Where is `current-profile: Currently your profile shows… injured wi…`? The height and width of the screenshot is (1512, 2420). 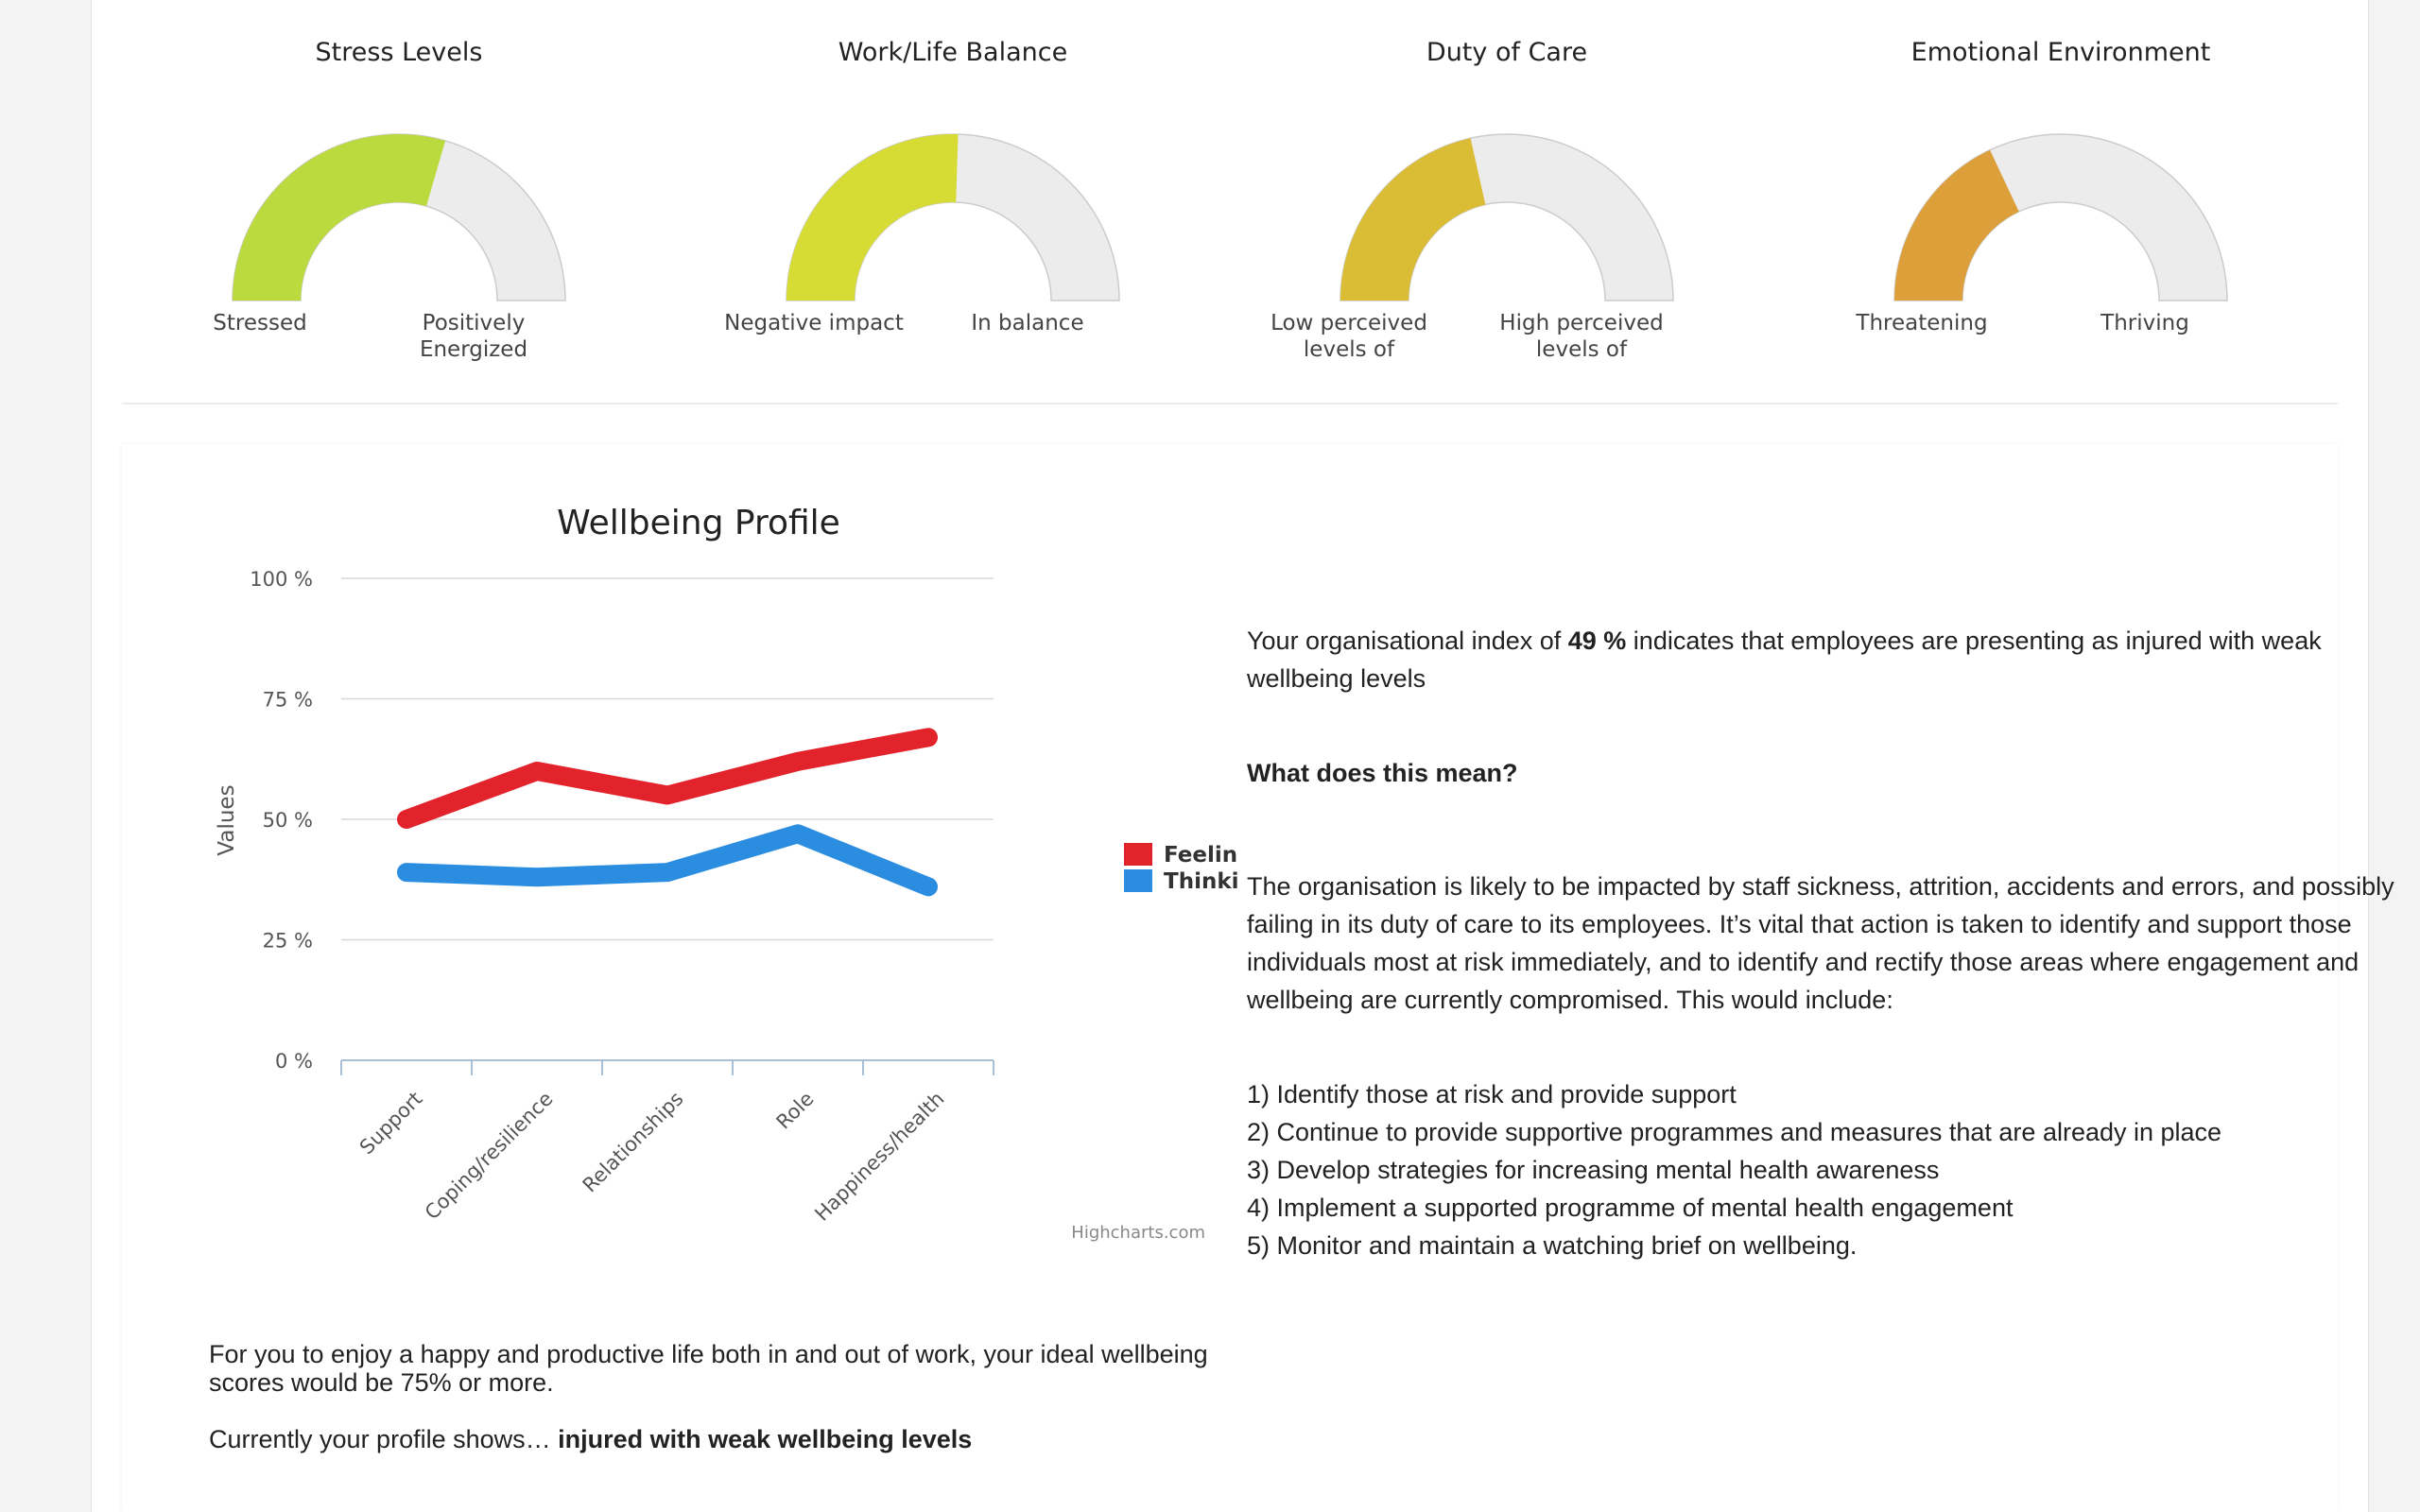 current-profile: Currently your profile shows… injured wi… is located at coordinates (719, 1439).